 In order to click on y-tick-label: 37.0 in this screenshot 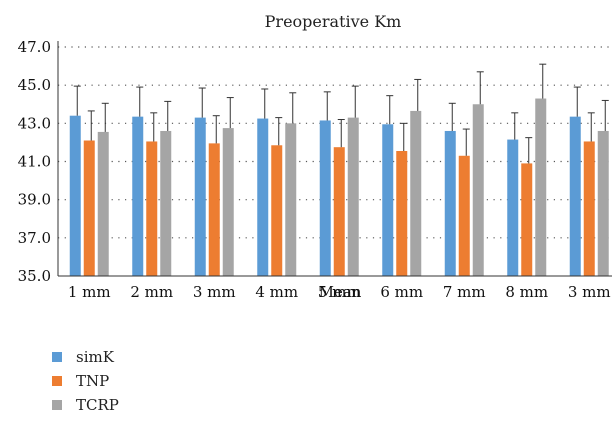, I will do `click(34, 238)`.